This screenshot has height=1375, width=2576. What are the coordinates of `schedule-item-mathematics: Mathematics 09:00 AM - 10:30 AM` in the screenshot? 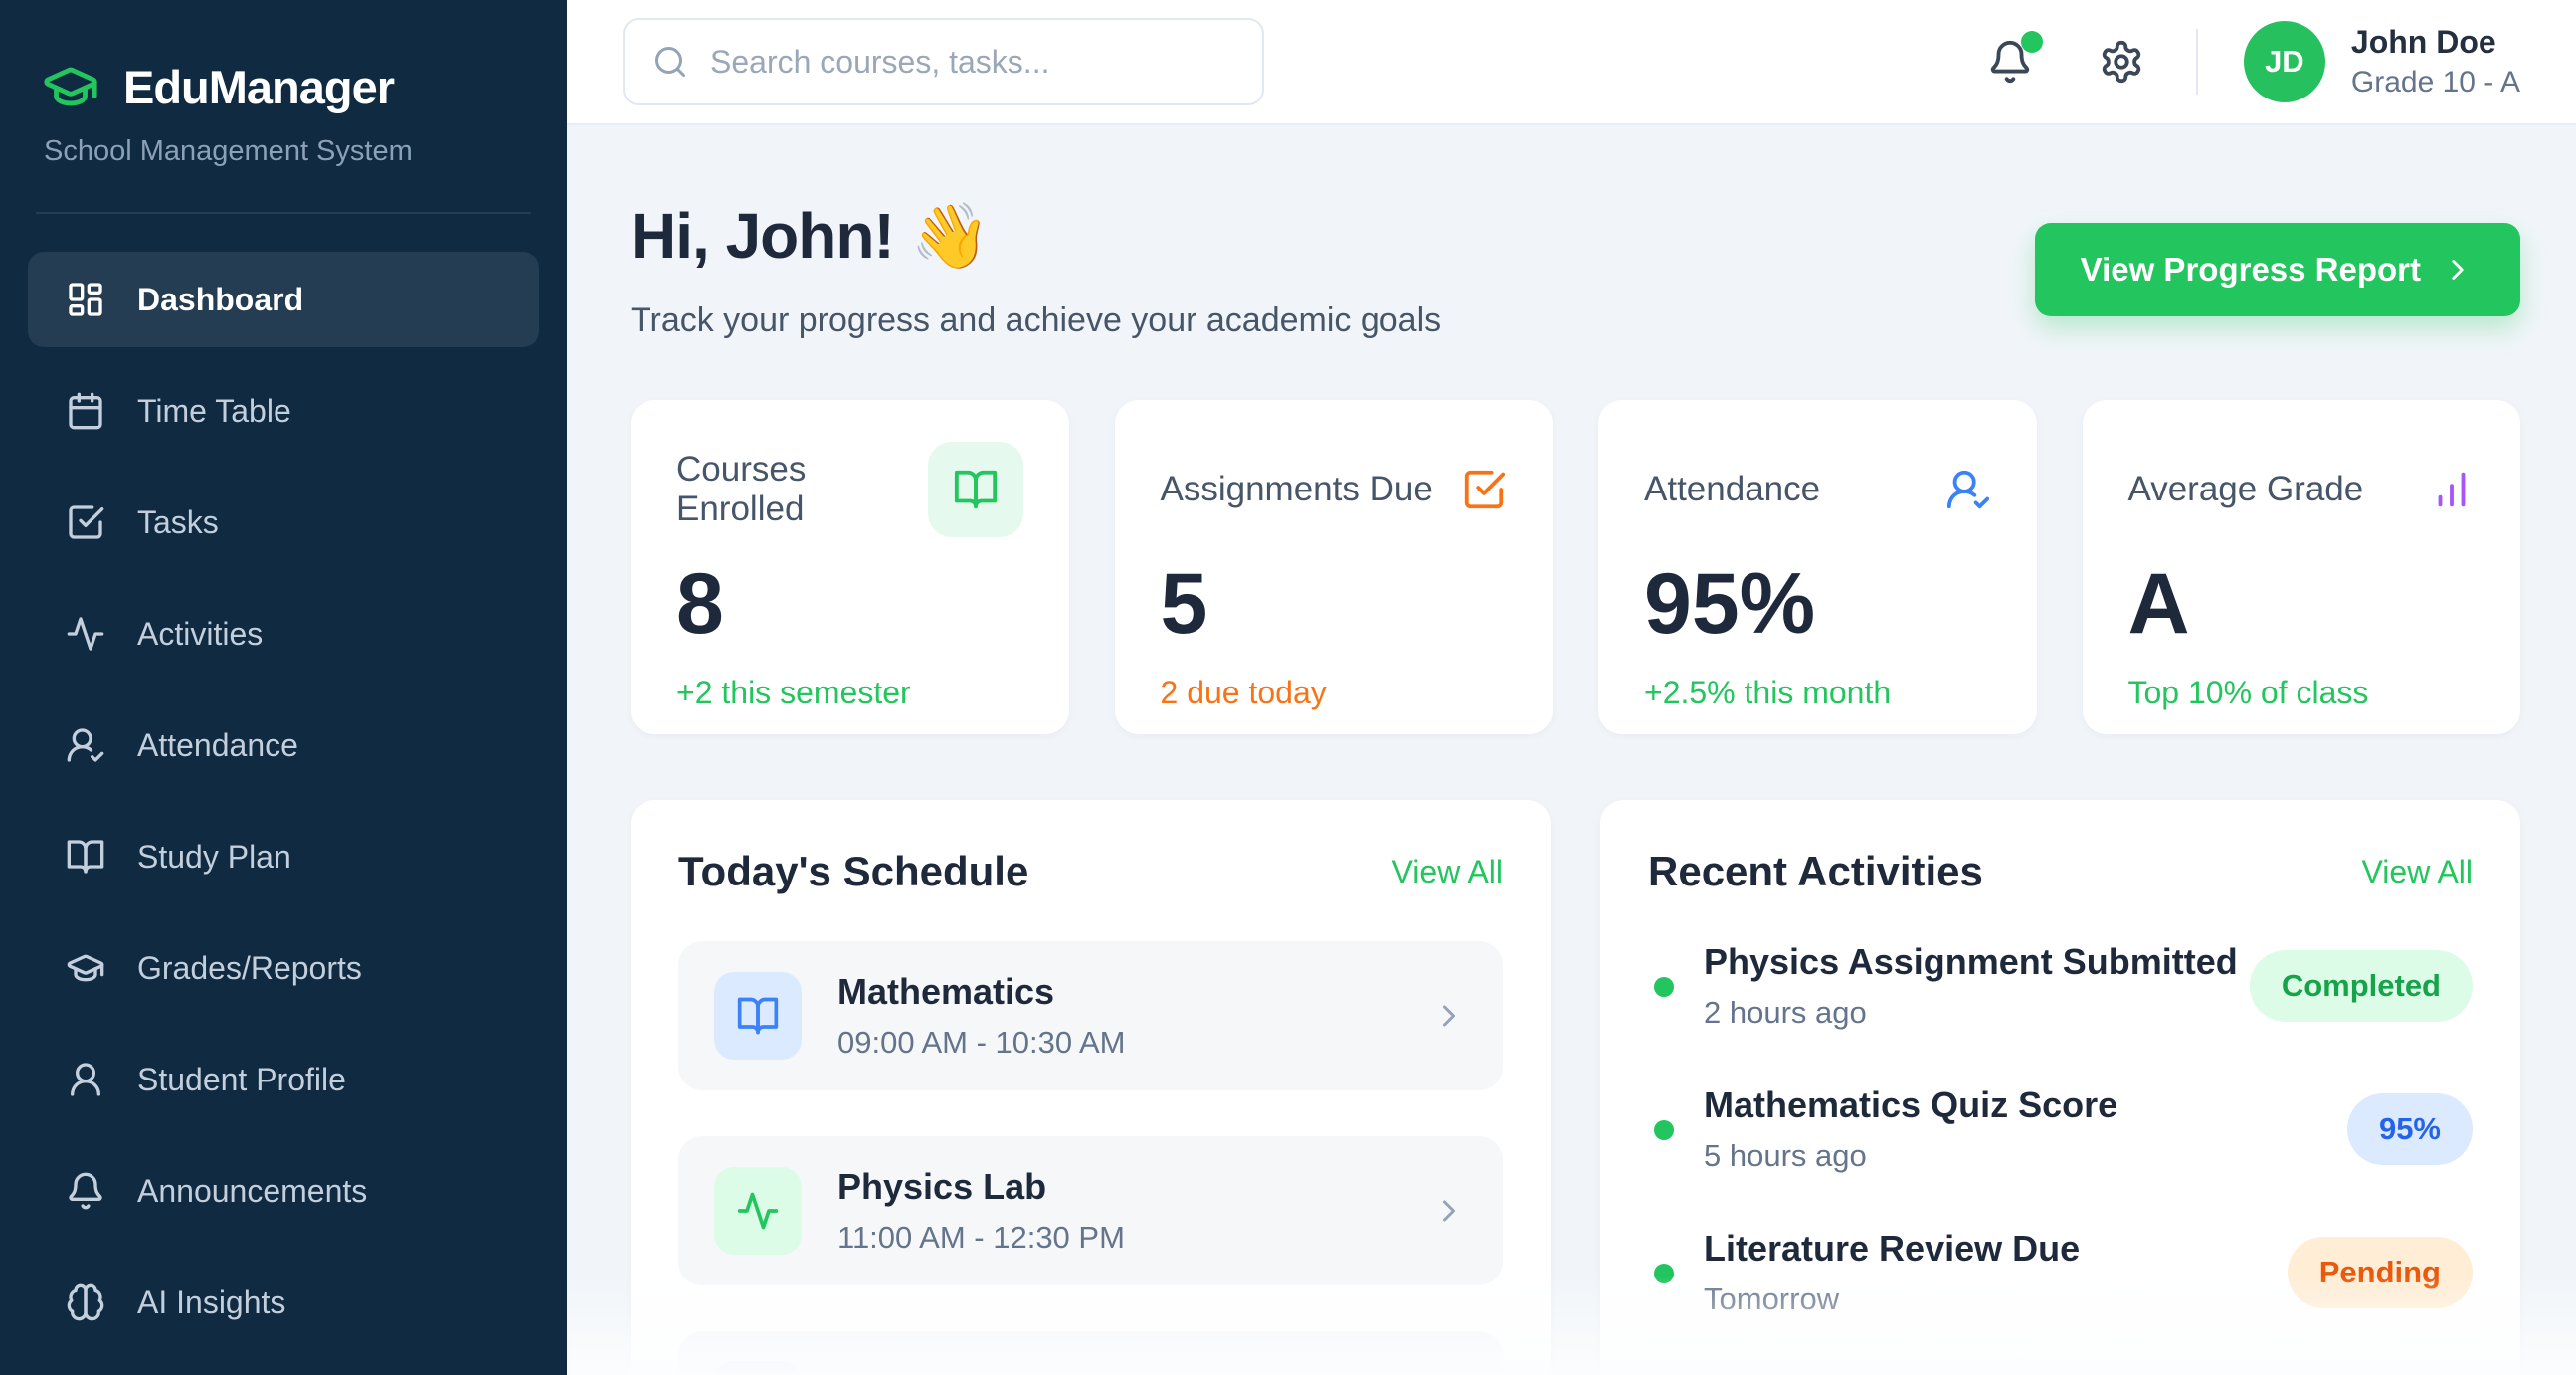 It's located at (1090, 1015).